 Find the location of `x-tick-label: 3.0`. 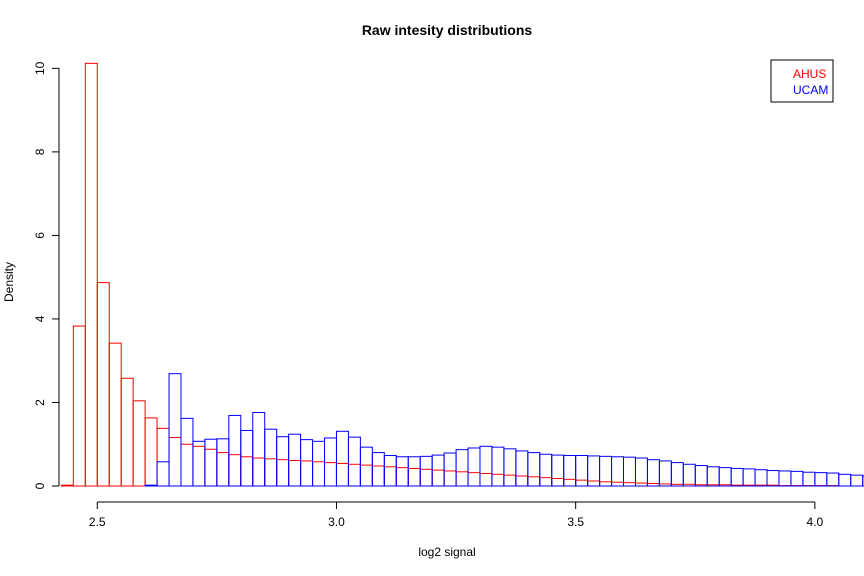

x-tick-label: 3.0 is located at coordinates (336, 522).